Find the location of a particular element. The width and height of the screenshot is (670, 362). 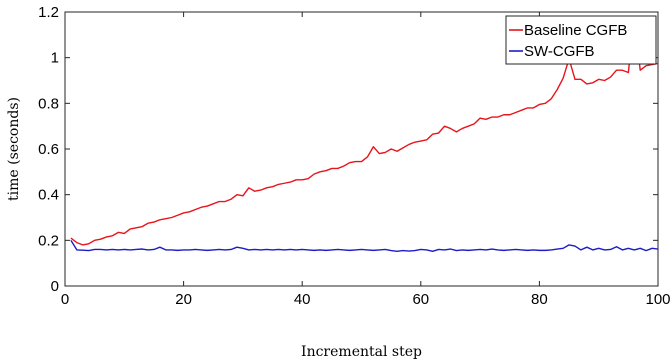

x-tick-label: 80 is located at coordinates (539, 299).